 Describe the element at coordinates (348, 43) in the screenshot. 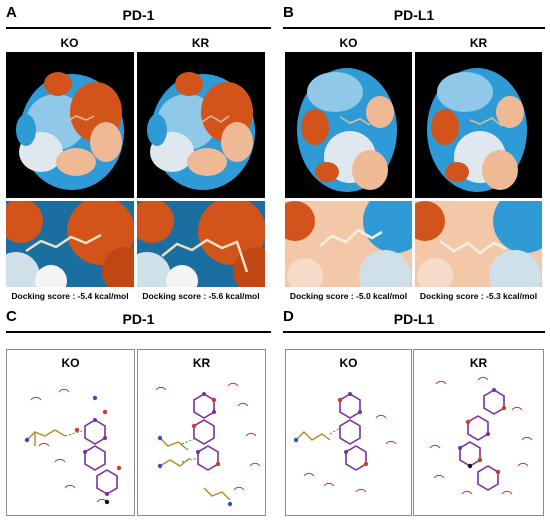

I see `panel-b-label-ko: KO` at that location.